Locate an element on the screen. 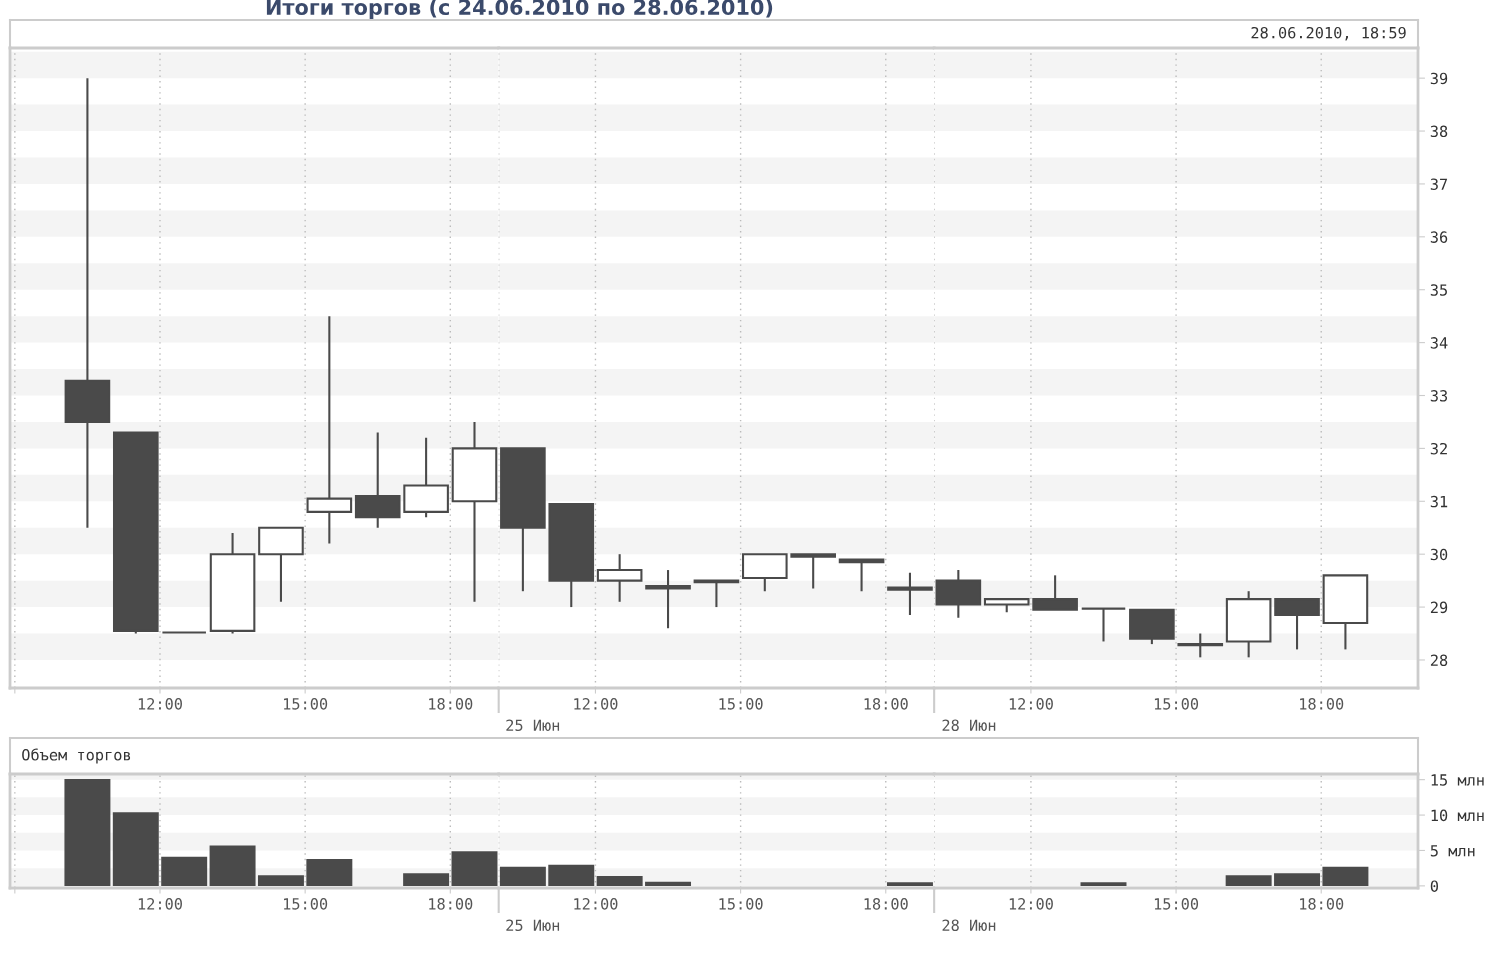  y-tick-label: 39 is located at coordinates (1439, 78).